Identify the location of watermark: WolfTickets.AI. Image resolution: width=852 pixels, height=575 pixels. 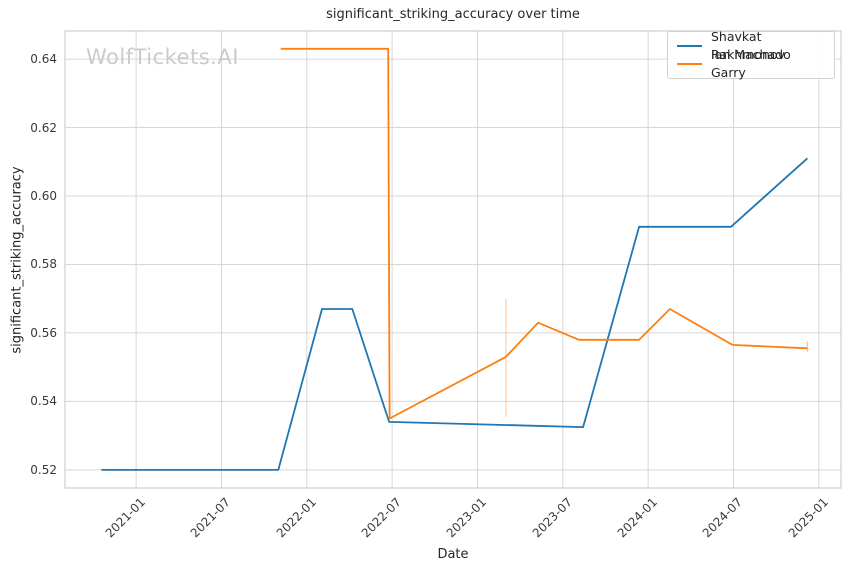
(162, 57).